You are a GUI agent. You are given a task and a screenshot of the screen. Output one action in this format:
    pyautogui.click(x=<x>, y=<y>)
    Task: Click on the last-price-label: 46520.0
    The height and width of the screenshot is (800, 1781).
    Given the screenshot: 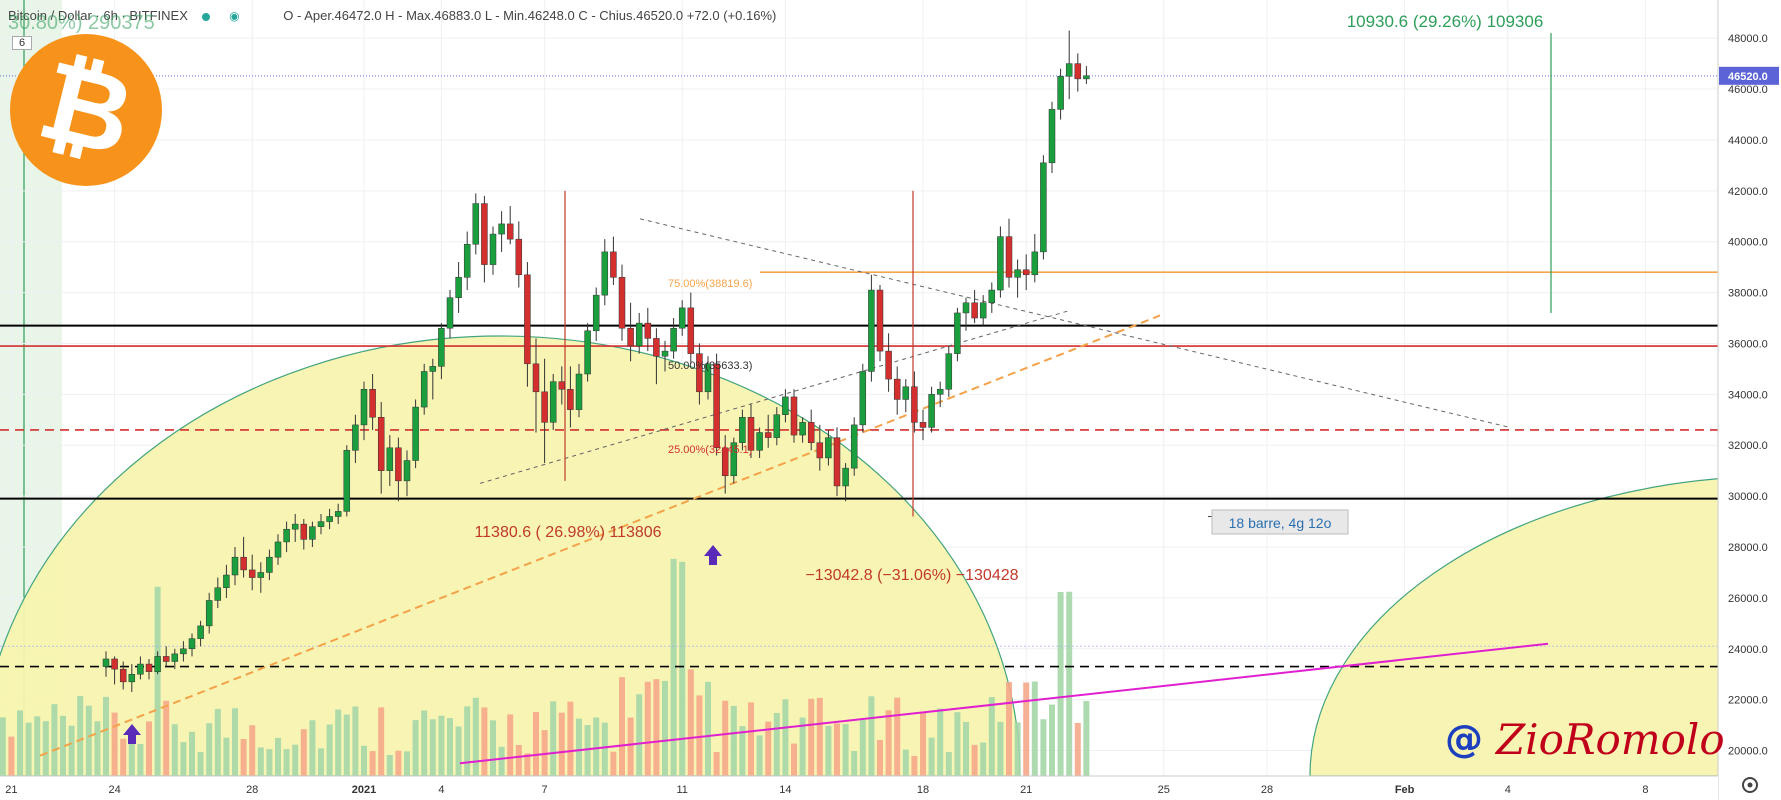 What is the action you would take?
    pyautogui.click(x=1748, y=77)
    